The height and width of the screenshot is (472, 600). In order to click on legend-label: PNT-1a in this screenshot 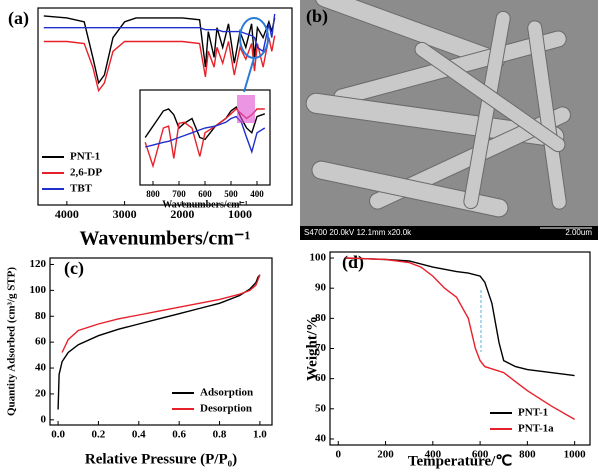, I will do `click(536, 429)`.